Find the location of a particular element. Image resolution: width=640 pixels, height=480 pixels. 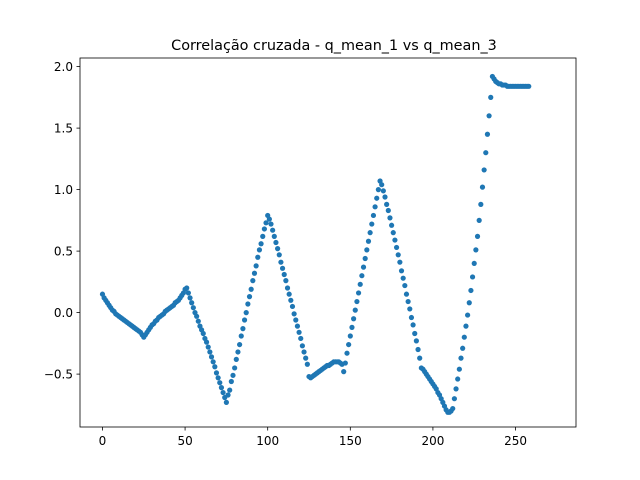

y-tick-label: 1.0 is located at coordinates (63, 190).